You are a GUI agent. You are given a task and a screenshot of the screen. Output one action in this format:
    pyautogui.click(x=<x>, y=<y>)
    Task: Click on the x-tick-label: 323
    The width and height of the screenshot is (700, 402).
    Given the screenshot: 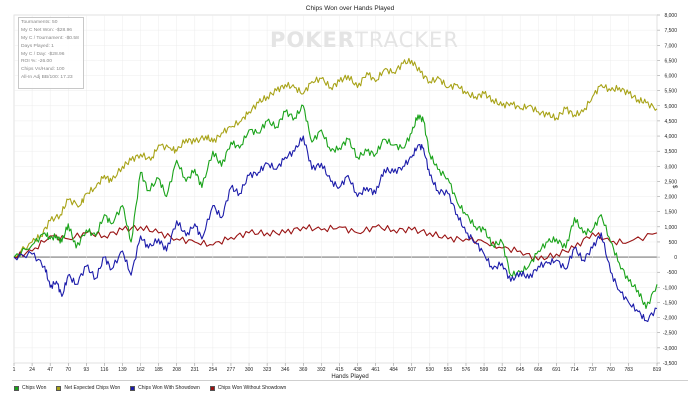 What is the action you would take?
    pyautogui.click(x=267, y=370)
    